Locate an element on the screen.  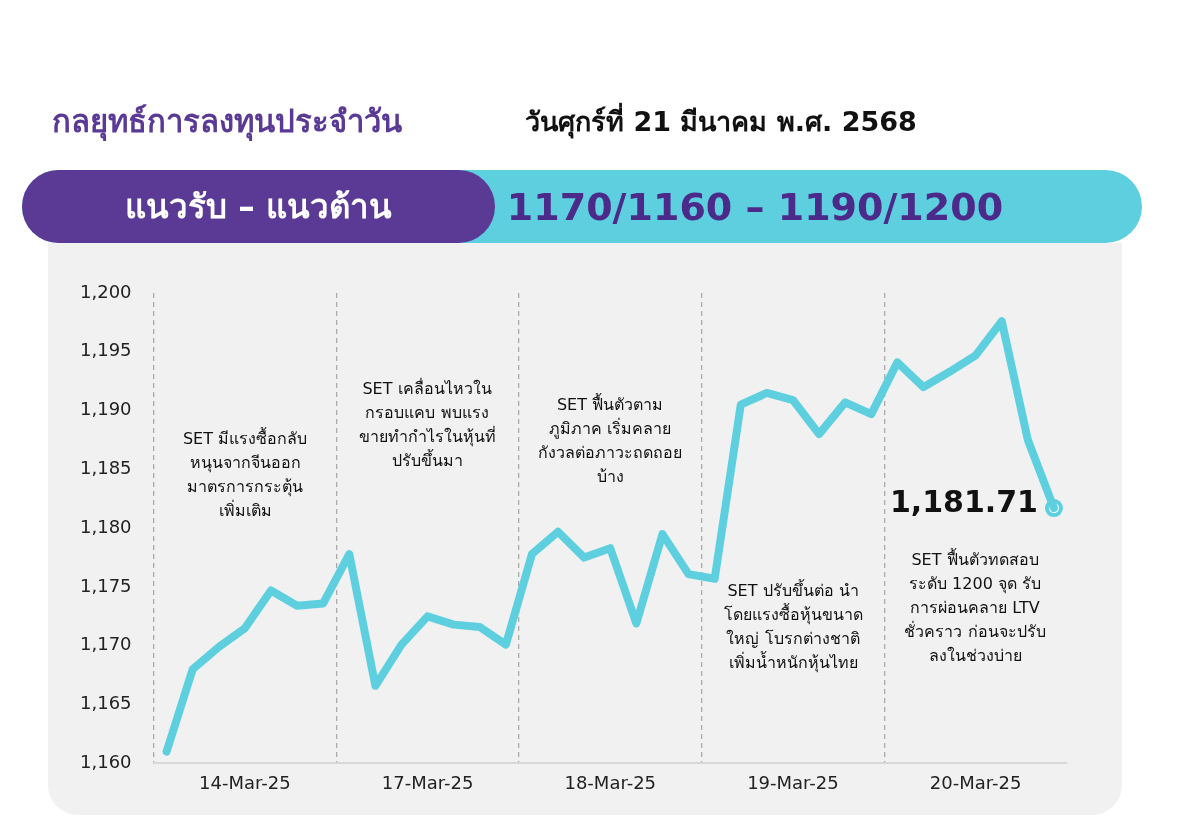
y-tick-label: 1,160 is located at coordinates (106, 762).